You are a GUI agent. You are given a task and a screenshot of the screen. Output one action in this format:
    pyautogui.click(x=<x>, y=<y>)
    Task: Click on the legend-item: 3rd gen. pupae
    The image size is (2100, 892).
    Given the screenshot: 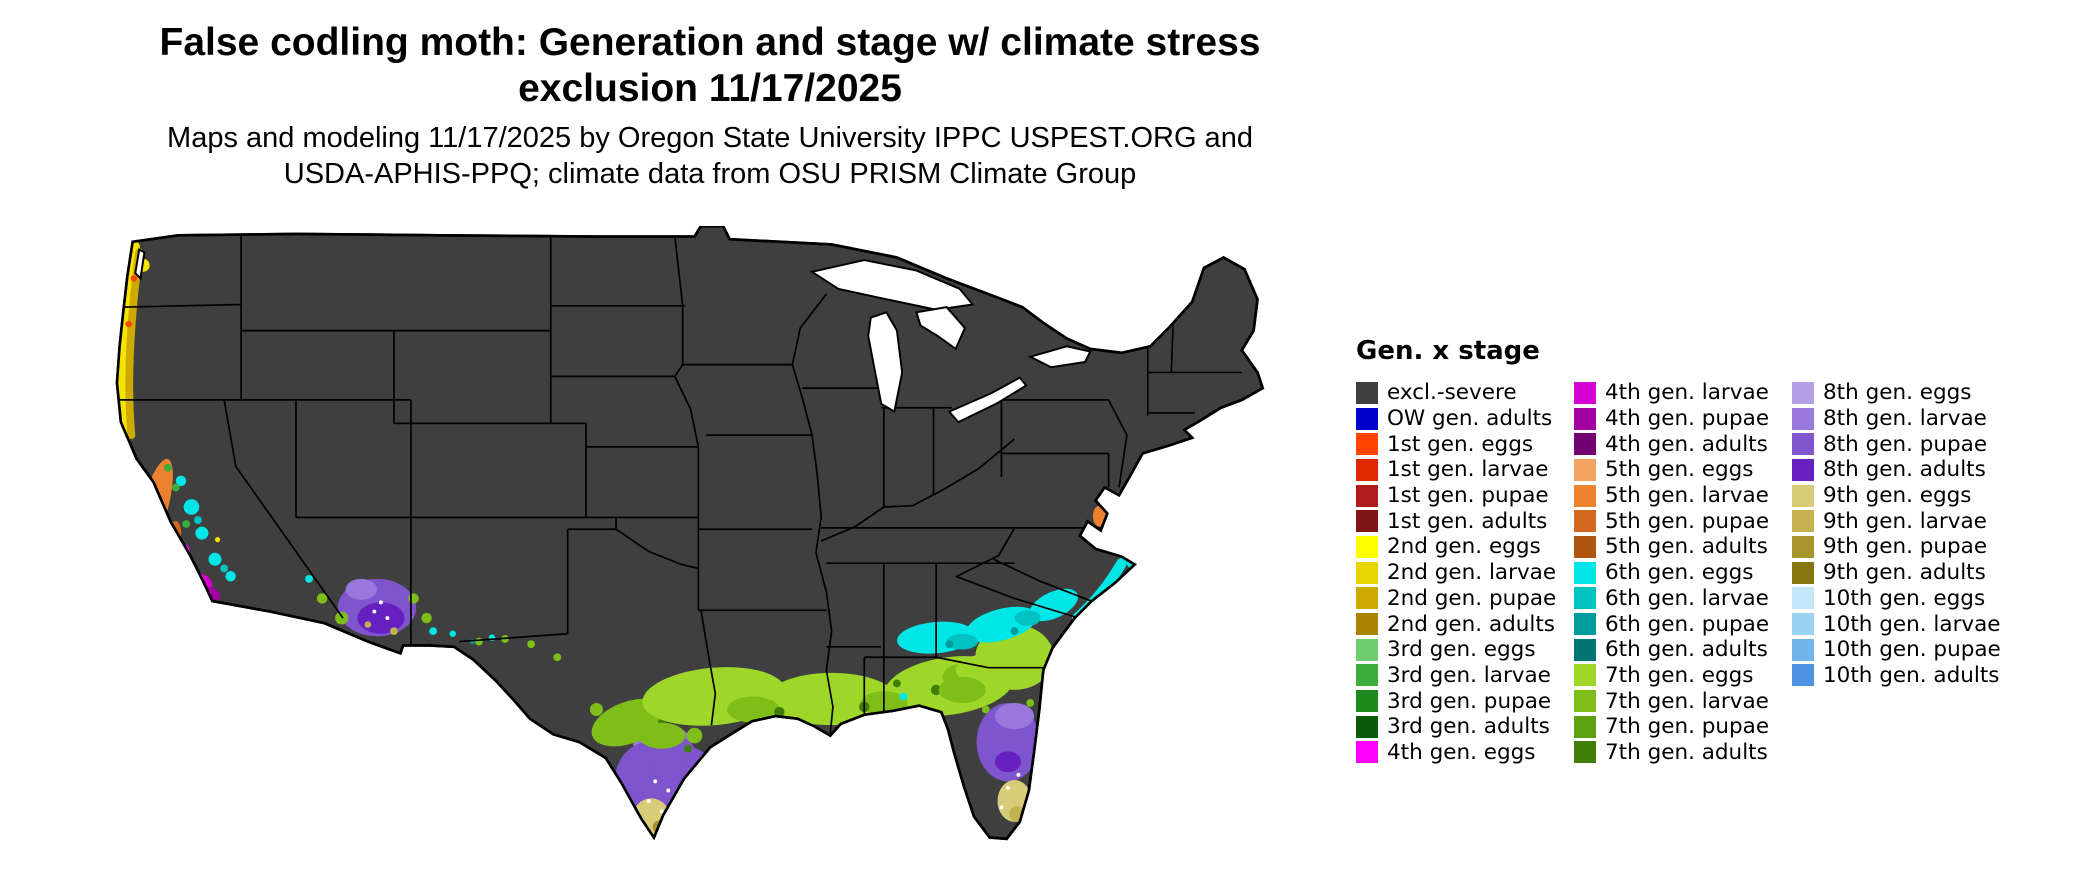 What is the action you would take?
    pyautogui.click(x=1465, y=701)
    